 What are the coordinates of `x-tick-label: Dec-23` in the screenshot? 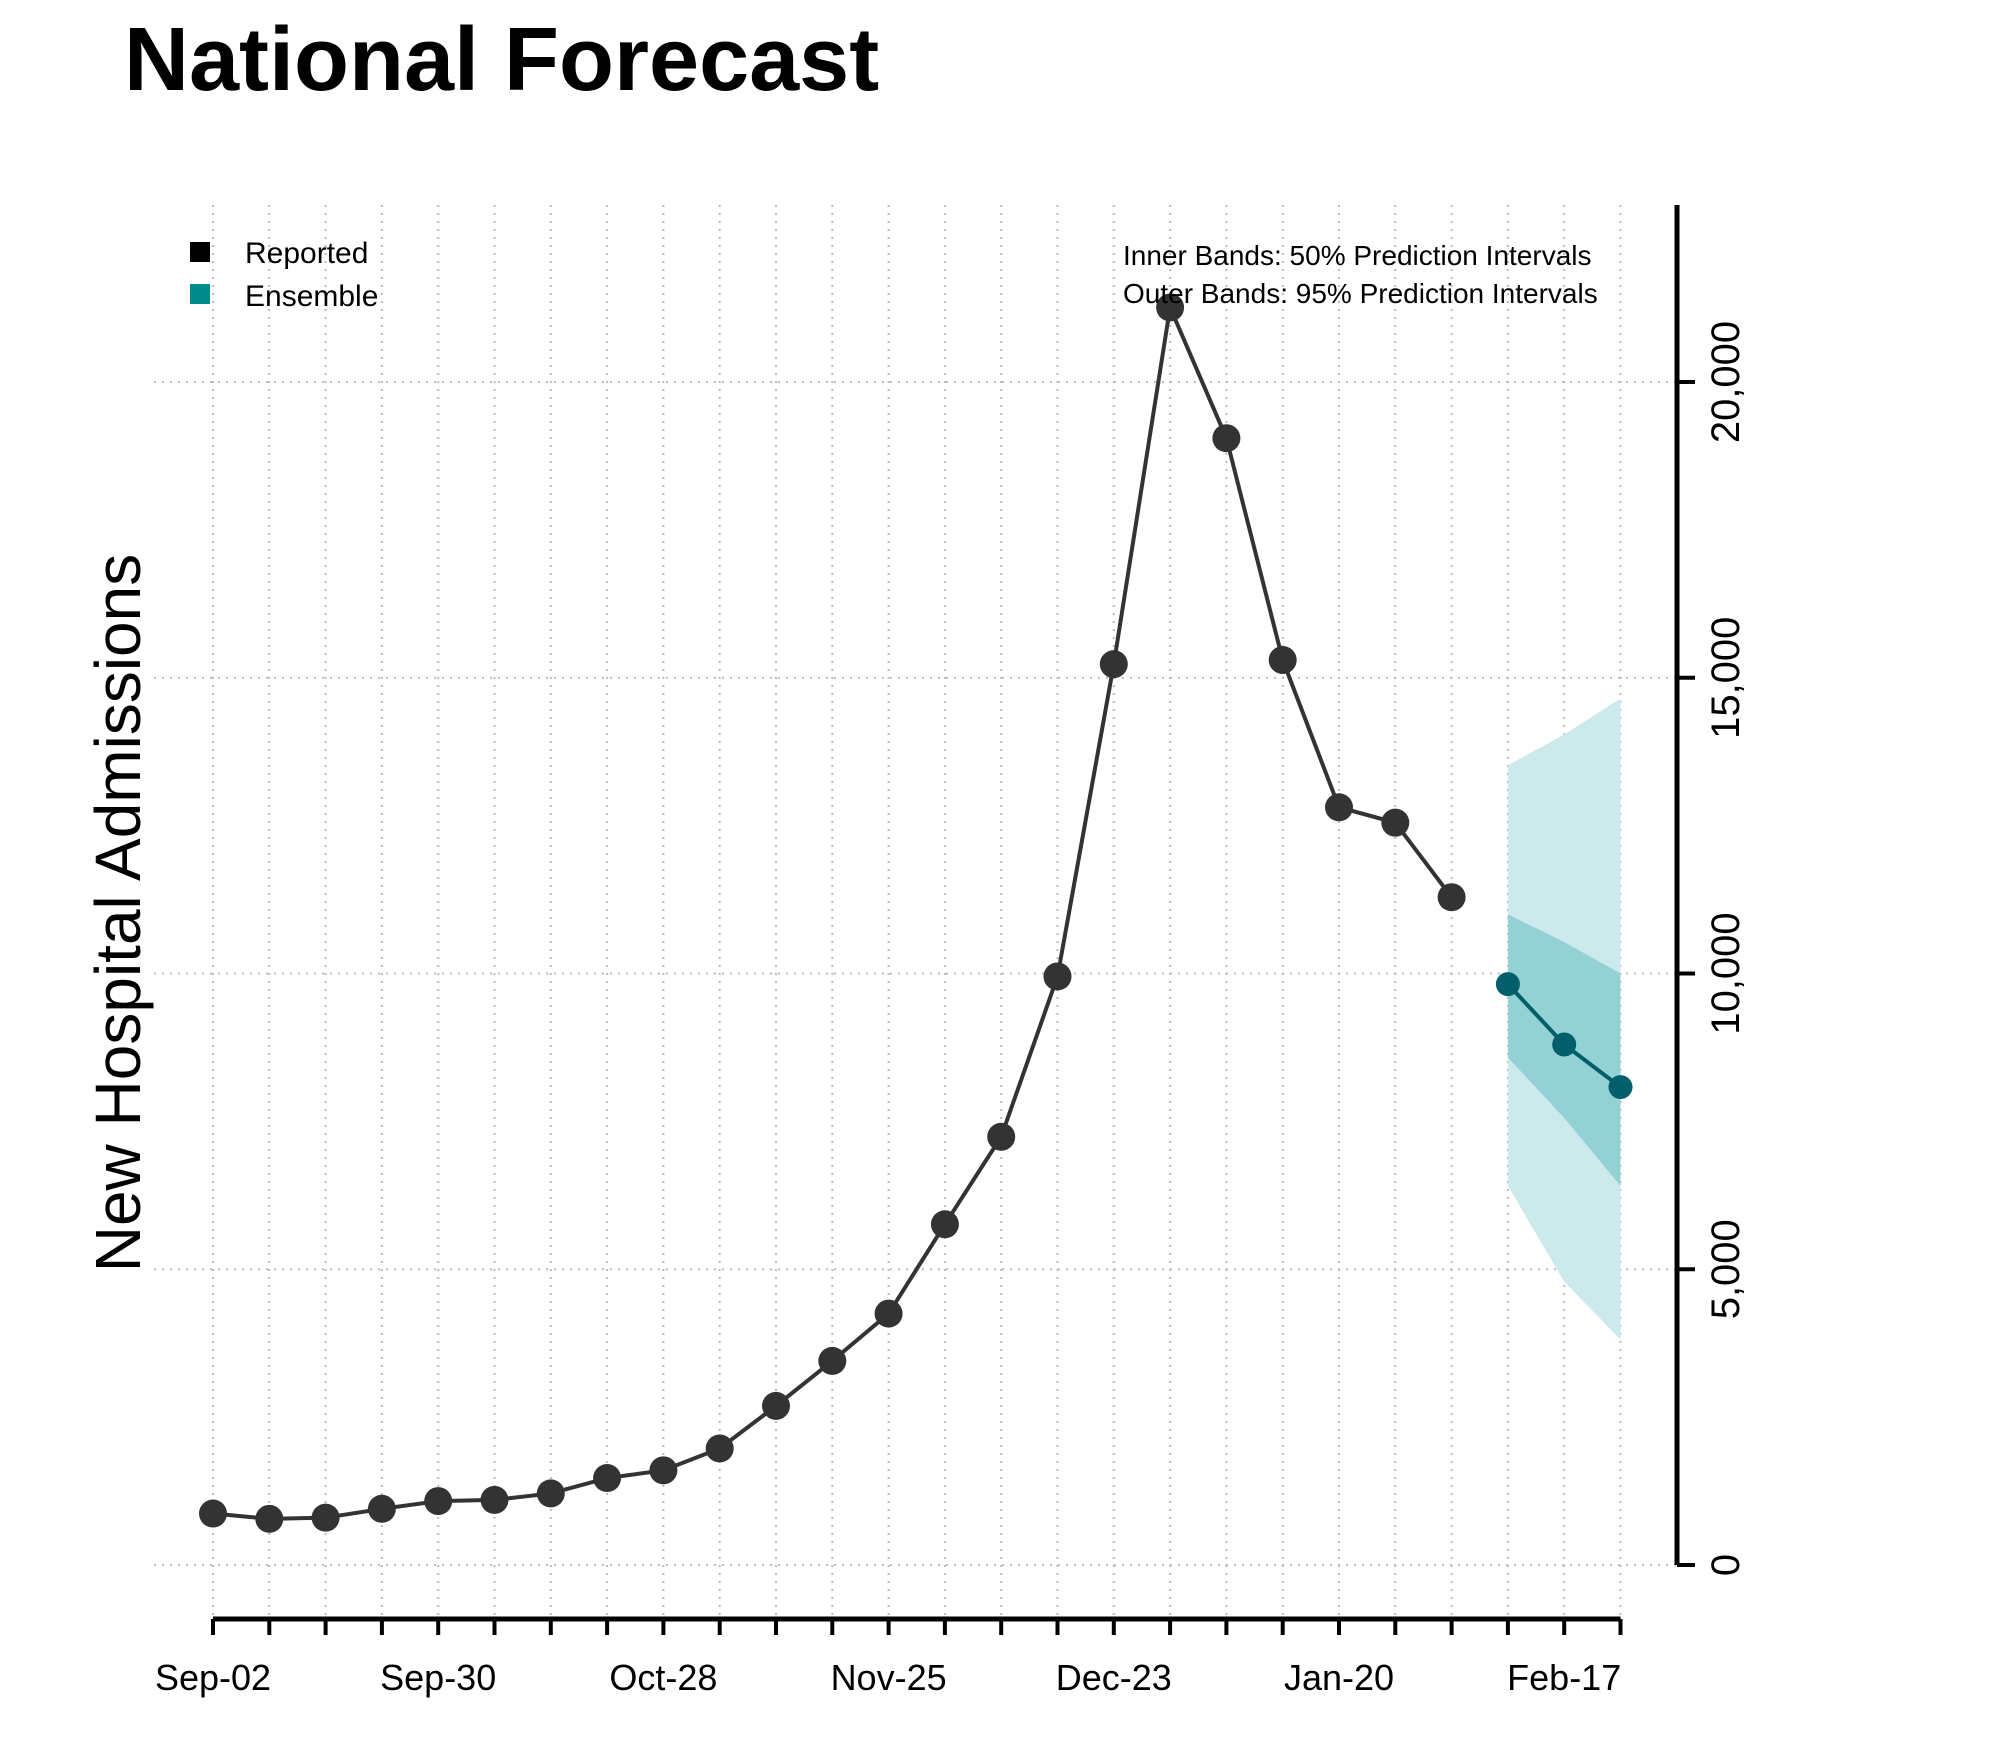 It's located at (1114, 1677).